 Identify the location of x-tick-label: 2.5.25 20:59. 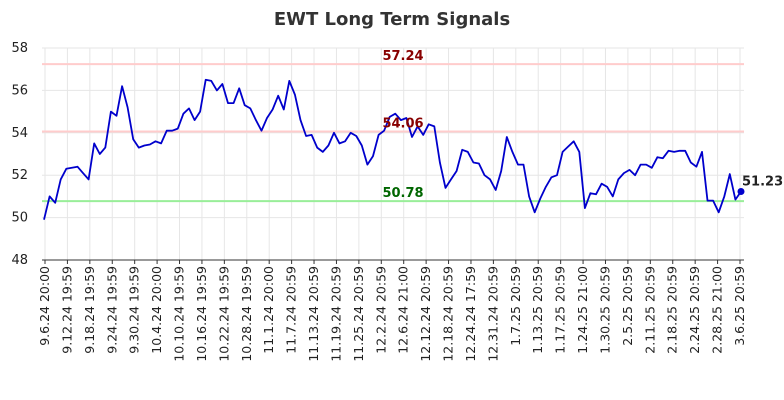
(627, 306).